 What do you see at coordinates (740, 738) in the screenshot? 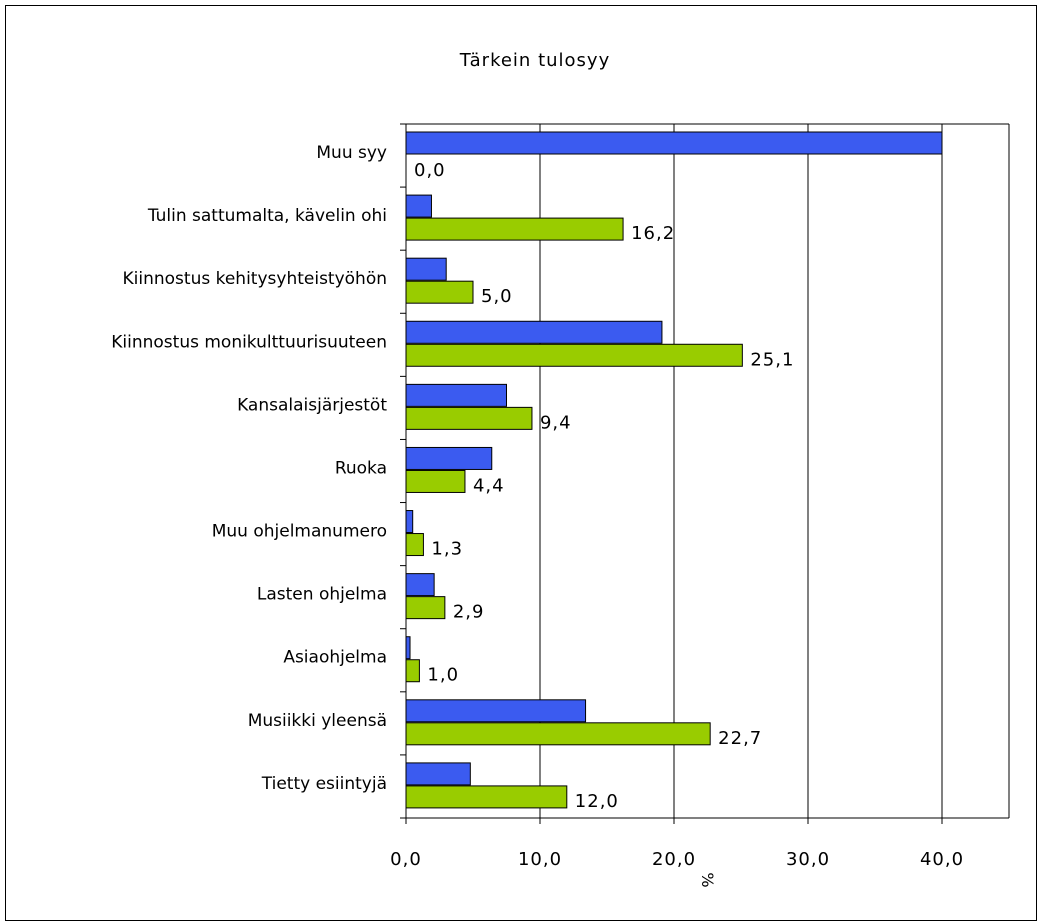
I see `data-label: 22,7` at bounding box center [740, 738].